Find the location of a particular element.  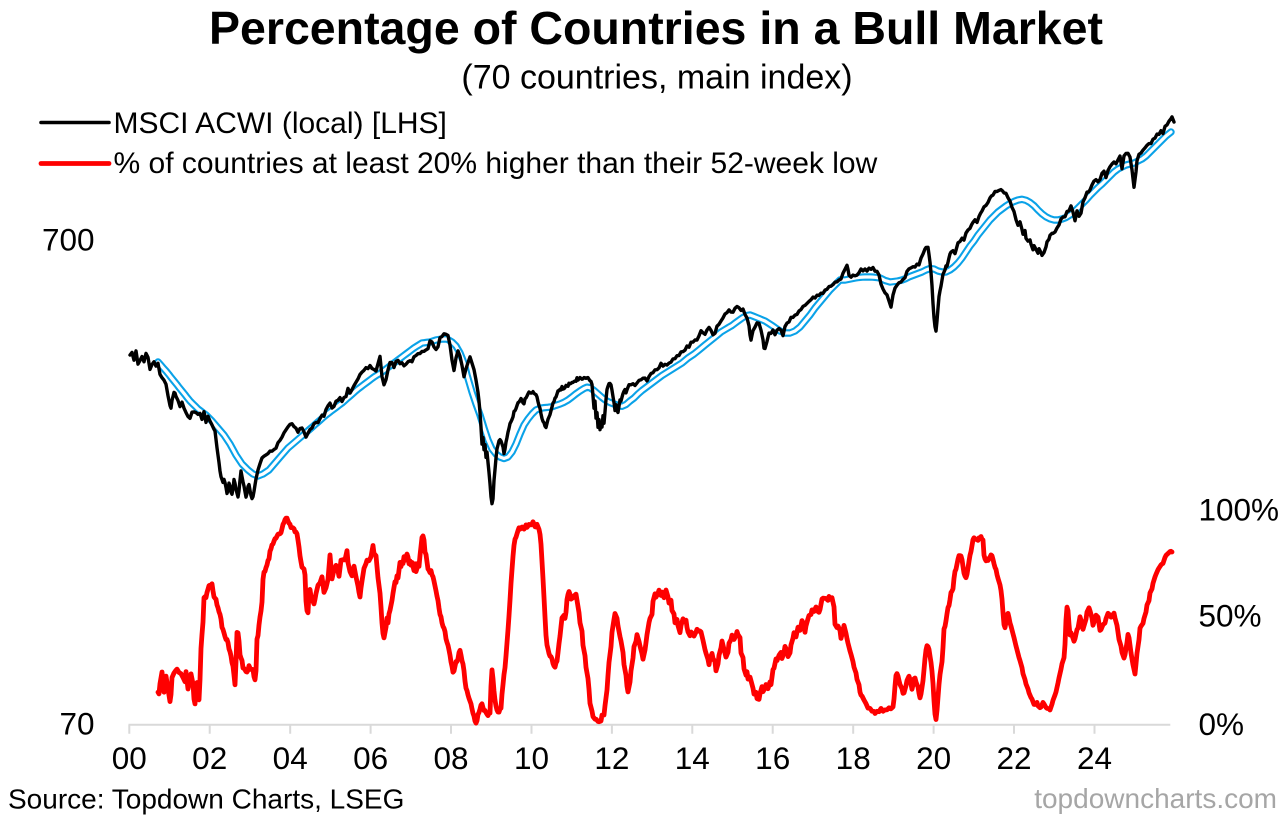

svg-text: (70 countries, main index) is located at coordinates (656, 78).